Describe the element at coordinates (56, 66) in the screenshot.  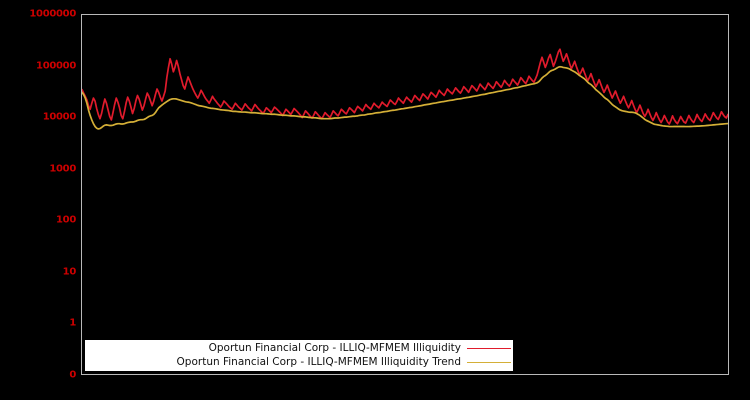
I see `y-axis-tick-100000: 100000` at that location.